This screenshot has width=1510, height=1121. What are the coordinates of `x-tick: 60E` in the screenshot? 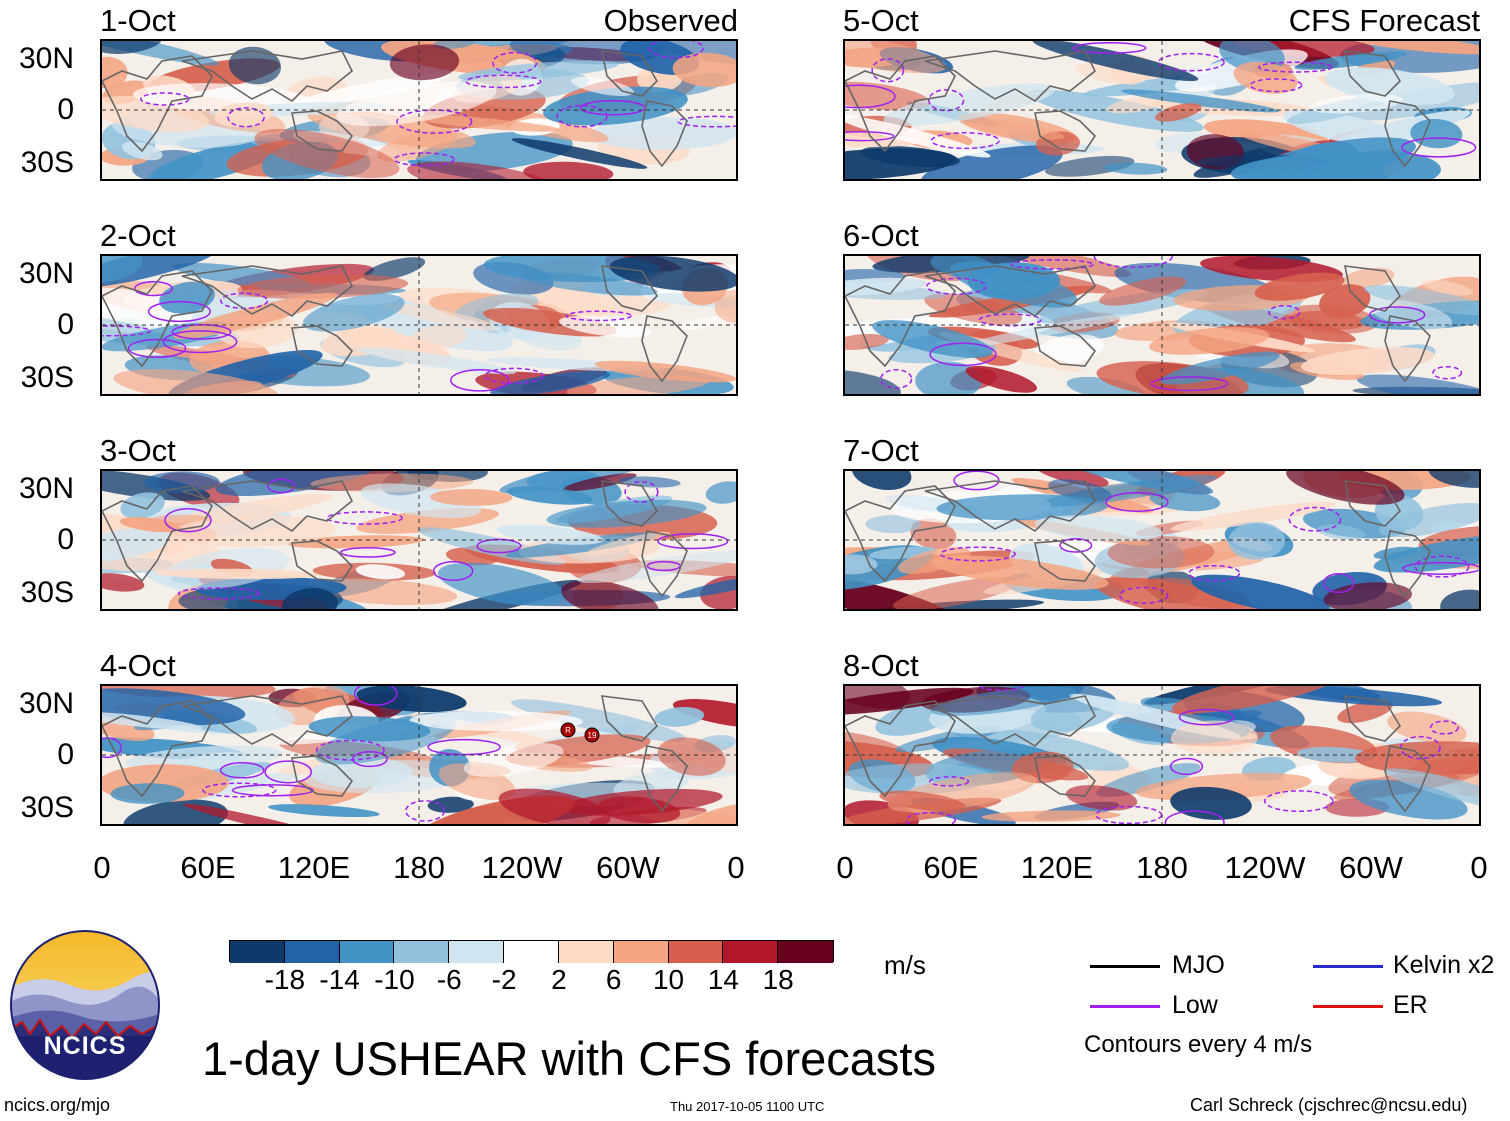 It's located at (208, 867).